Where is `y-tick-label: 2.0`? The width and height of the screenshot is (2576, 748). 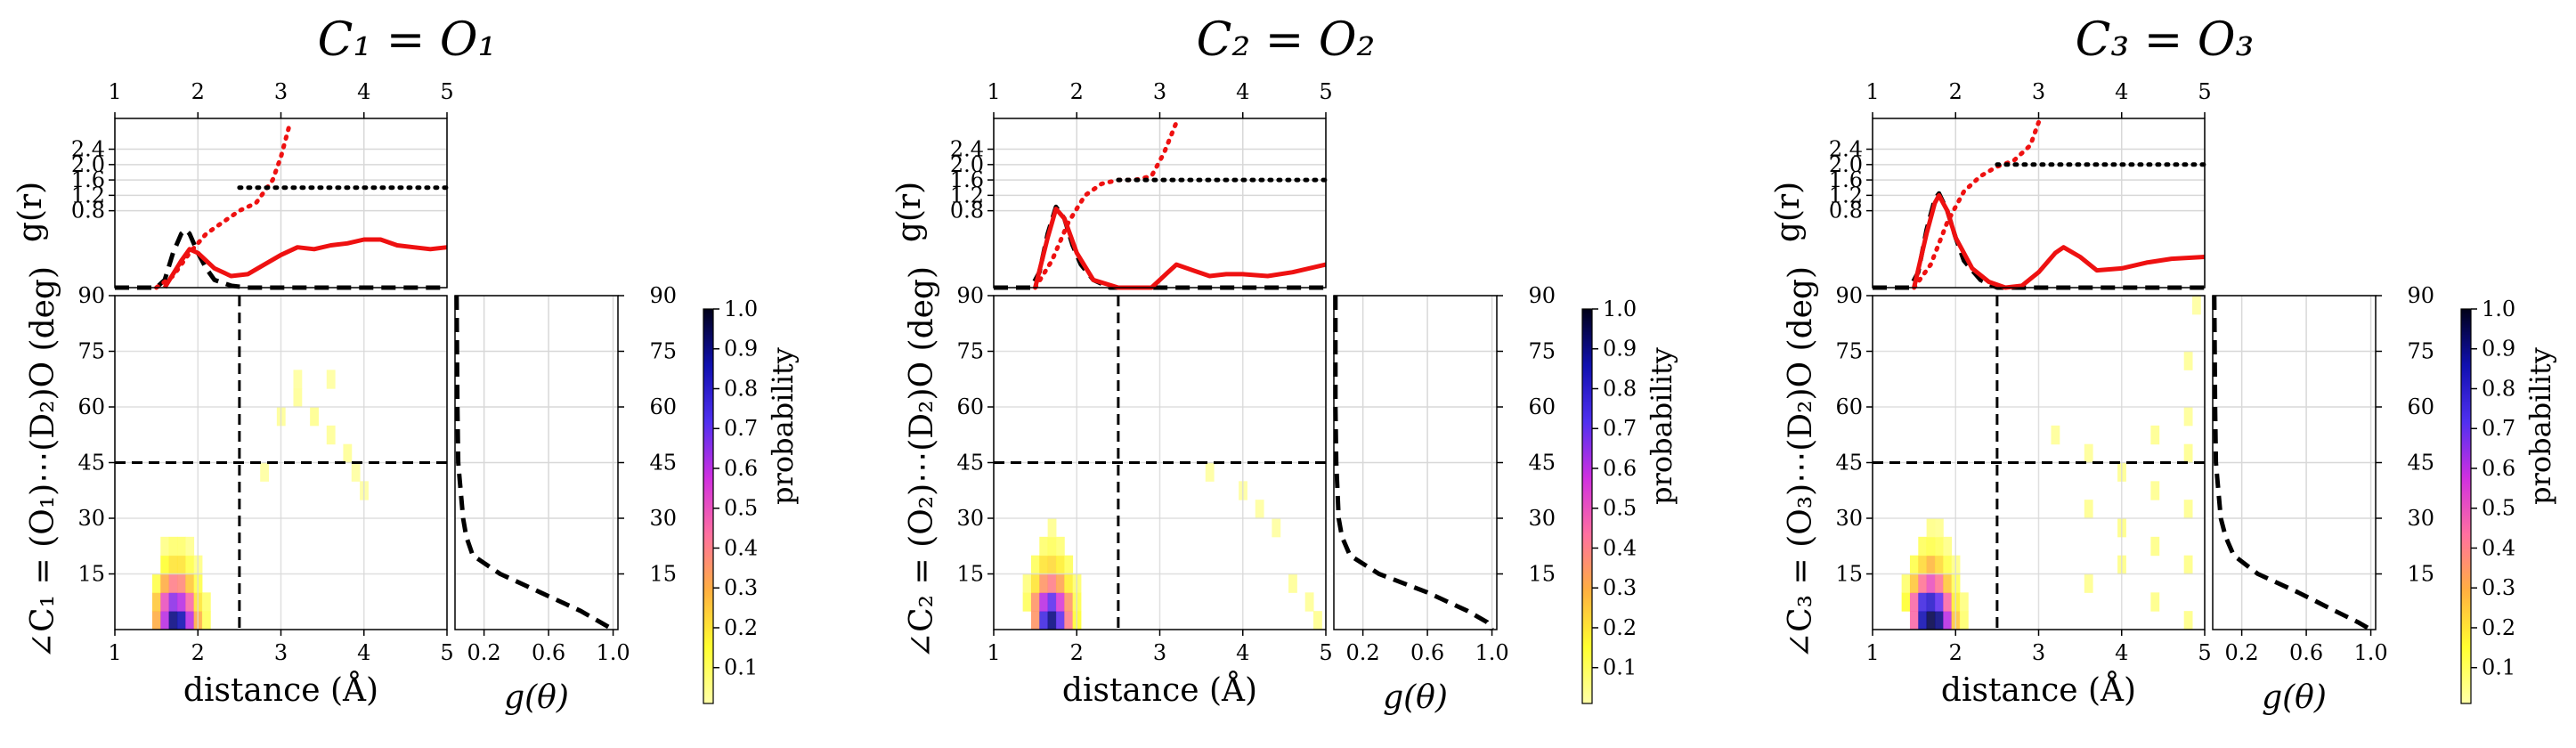 y-tick-label: 2.0 is located at coordinates (1846, 164).